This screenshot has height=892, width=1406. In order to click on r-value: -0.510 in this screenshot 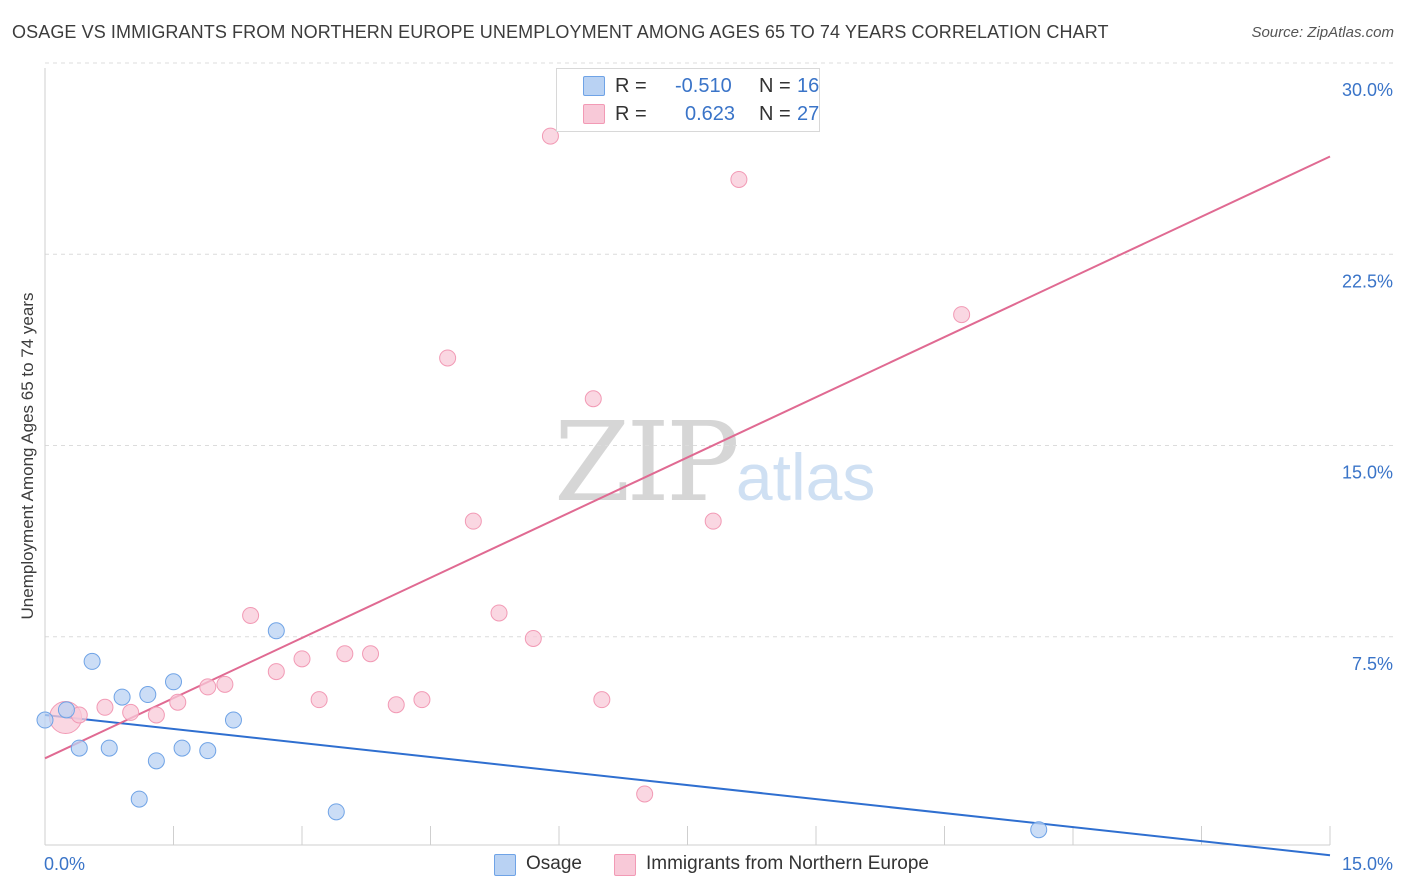, I will do `click(703, 86)`.